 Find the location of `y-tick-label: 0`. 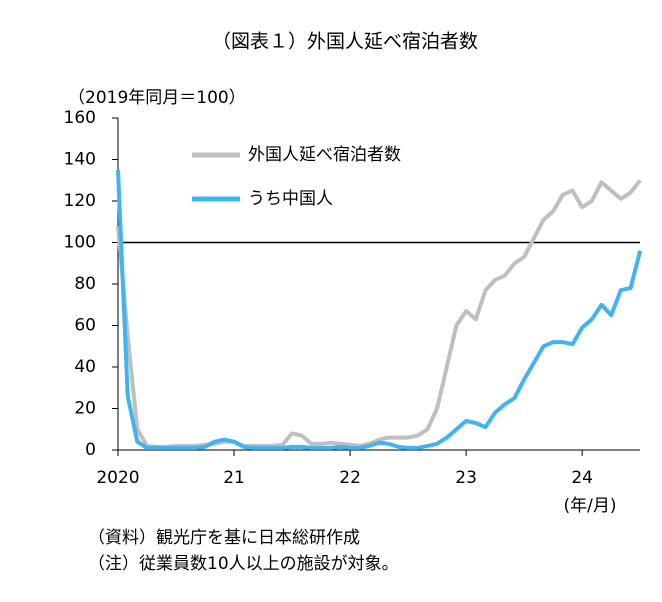

y-tick-label: 0 is located at coordinates (90, 450).